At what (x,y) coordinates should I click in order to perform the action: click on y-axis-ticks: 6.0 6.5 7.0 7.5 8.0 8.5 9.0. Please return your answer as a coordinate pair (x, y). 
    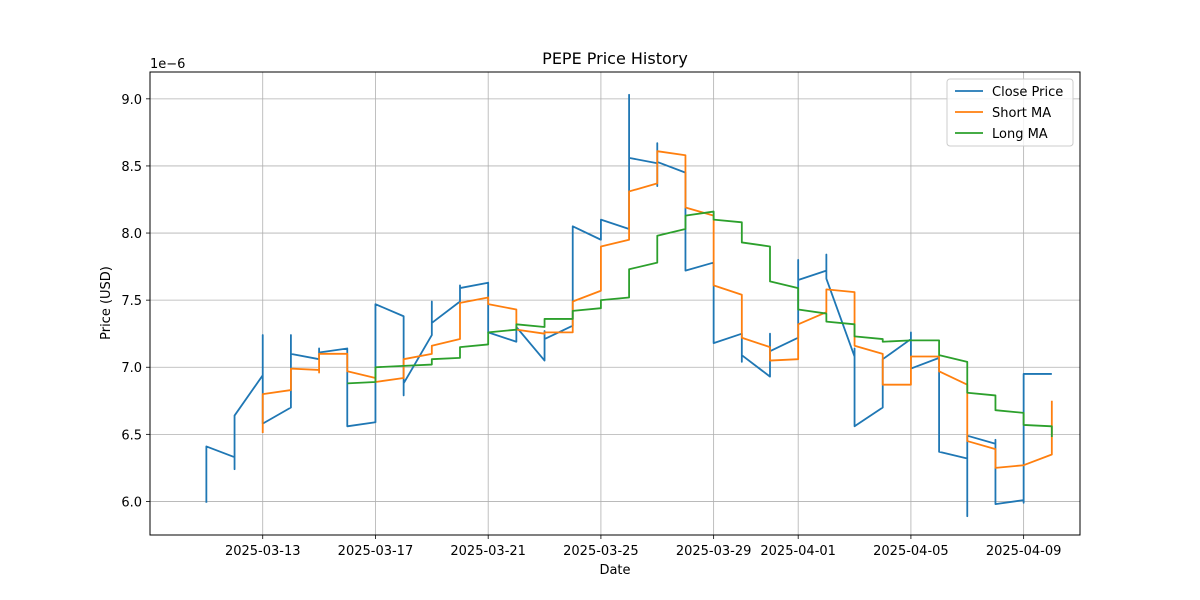
    Looking at the image, I should click on (135, 301).